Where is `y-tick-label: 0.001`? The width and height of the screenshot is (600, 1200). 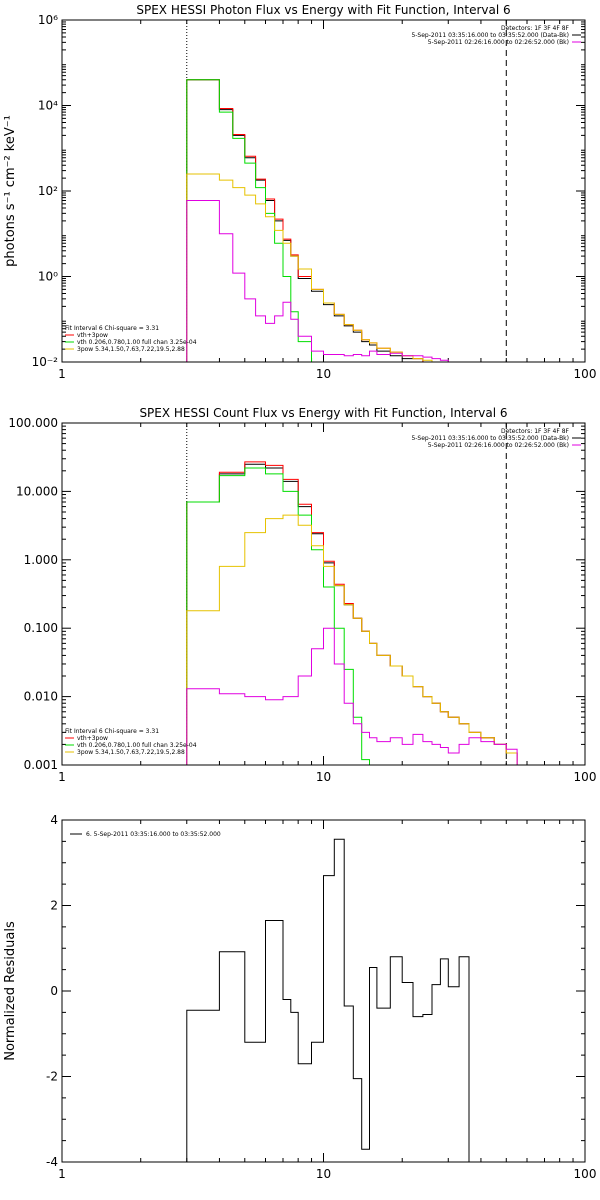
y-tick-label: 0.001 is located at coordinates (41, 765).